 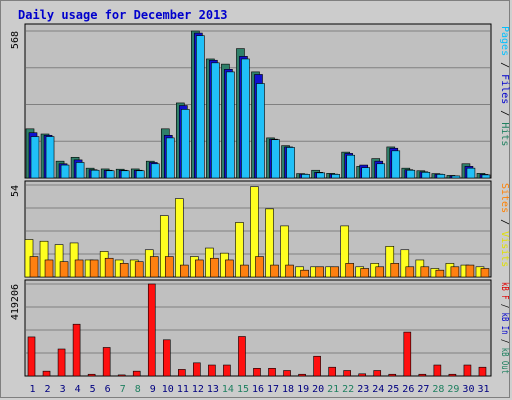 I want to click on x-tick-label-day-30: 30, so click(x=468, y=389).